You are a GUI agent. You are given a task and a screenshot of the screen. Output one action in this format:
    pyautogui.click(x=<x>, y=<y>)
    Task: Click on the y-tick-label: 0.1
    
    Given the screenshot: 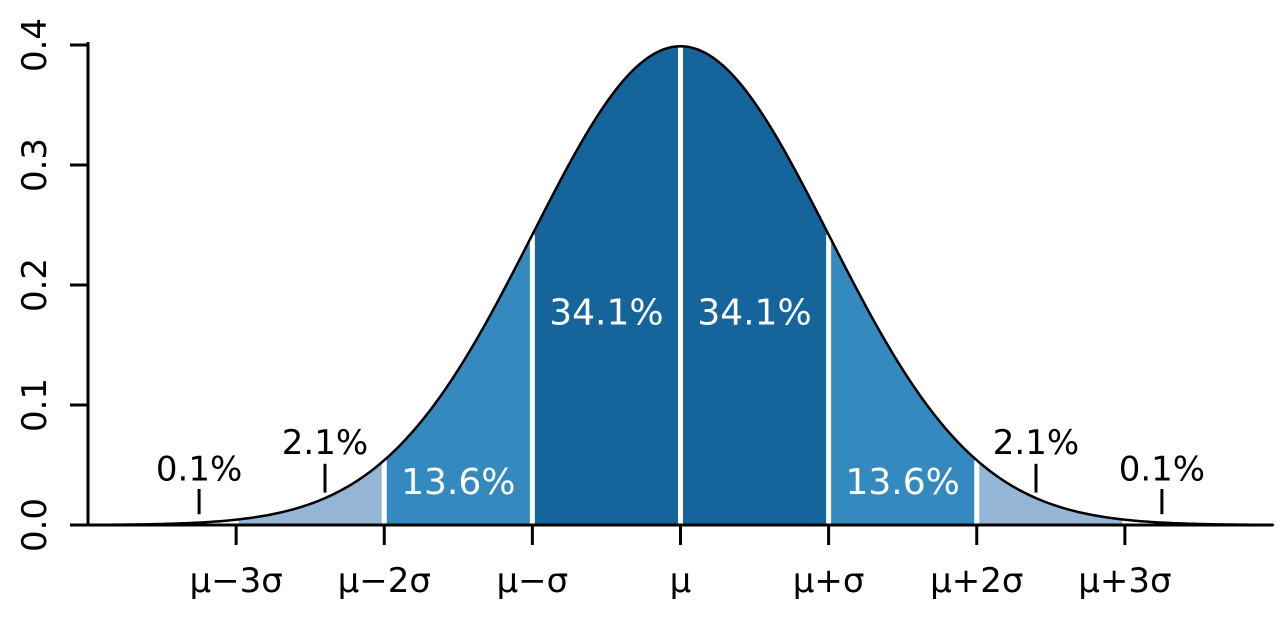 What is the action you would take?
    pyautogui.click(x=35, y=405)
    